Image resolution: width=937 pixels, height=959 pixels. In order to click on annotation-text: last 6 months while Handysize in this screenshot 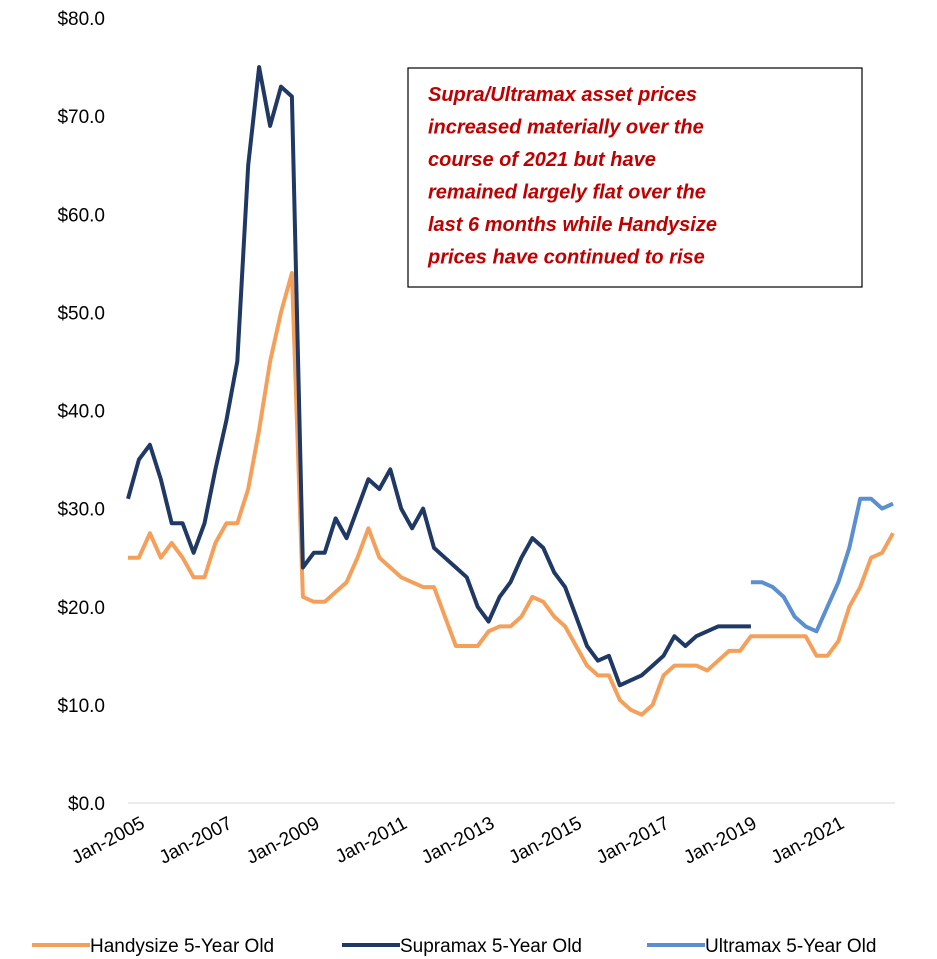, I will do `click(572, 225)`.